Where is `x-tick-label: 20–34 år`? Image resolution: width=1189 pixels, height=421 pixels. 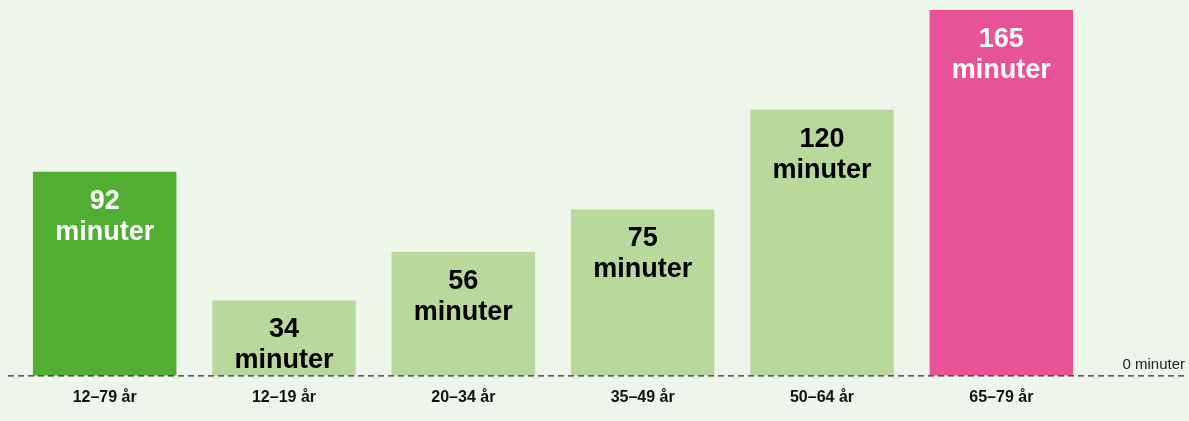 x-tick-label: 20–34 år is located at coordinates (463, 396).